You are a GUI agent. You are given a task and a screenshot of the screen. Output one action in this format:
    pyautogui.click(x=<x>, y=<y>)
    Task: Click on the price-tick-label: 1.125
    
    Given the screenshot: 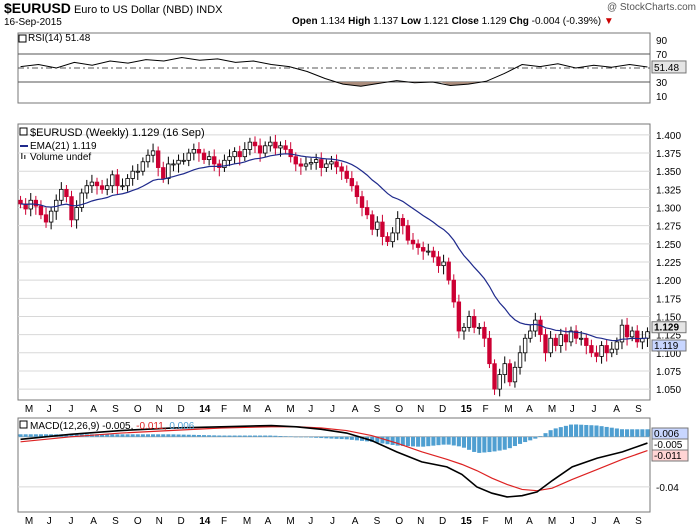 What is the action you would take?
    pyautogui.click(x=668, y=336)
    